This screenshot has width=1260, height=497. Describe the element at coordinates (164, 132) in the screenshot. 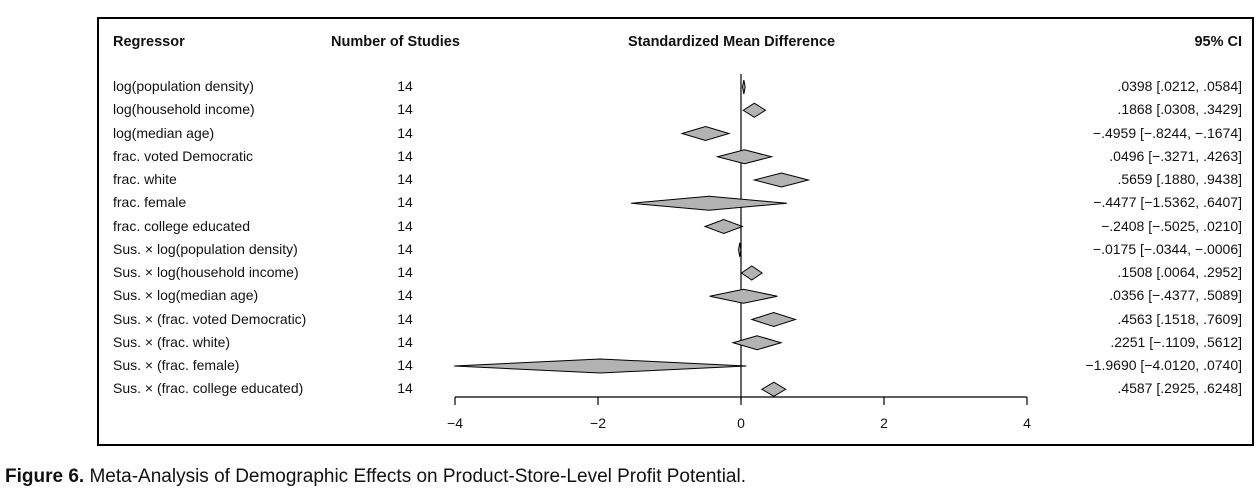

I see `row-regressor: log(median age)` at that location.